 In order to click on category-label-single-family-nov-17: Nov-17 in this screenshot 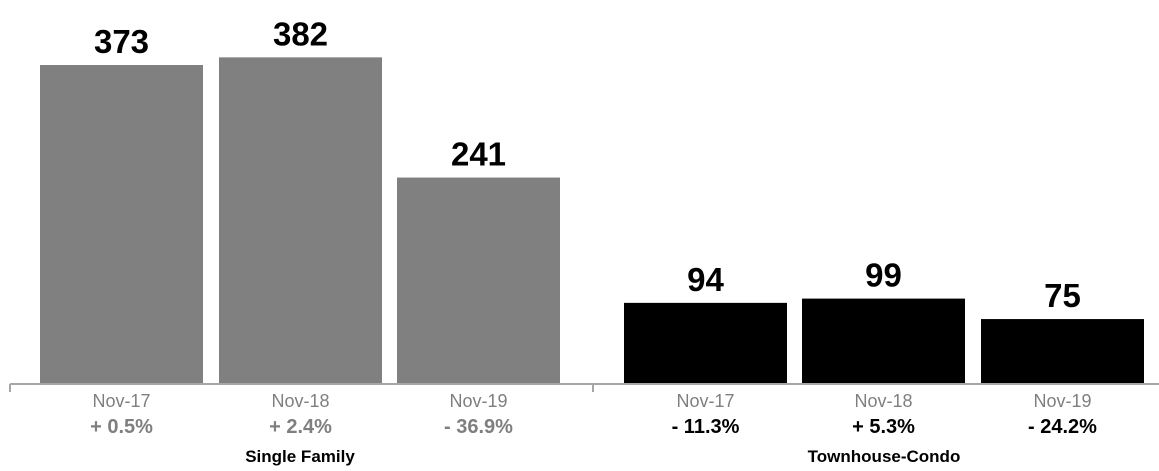, I will do `click(121, 401)`.